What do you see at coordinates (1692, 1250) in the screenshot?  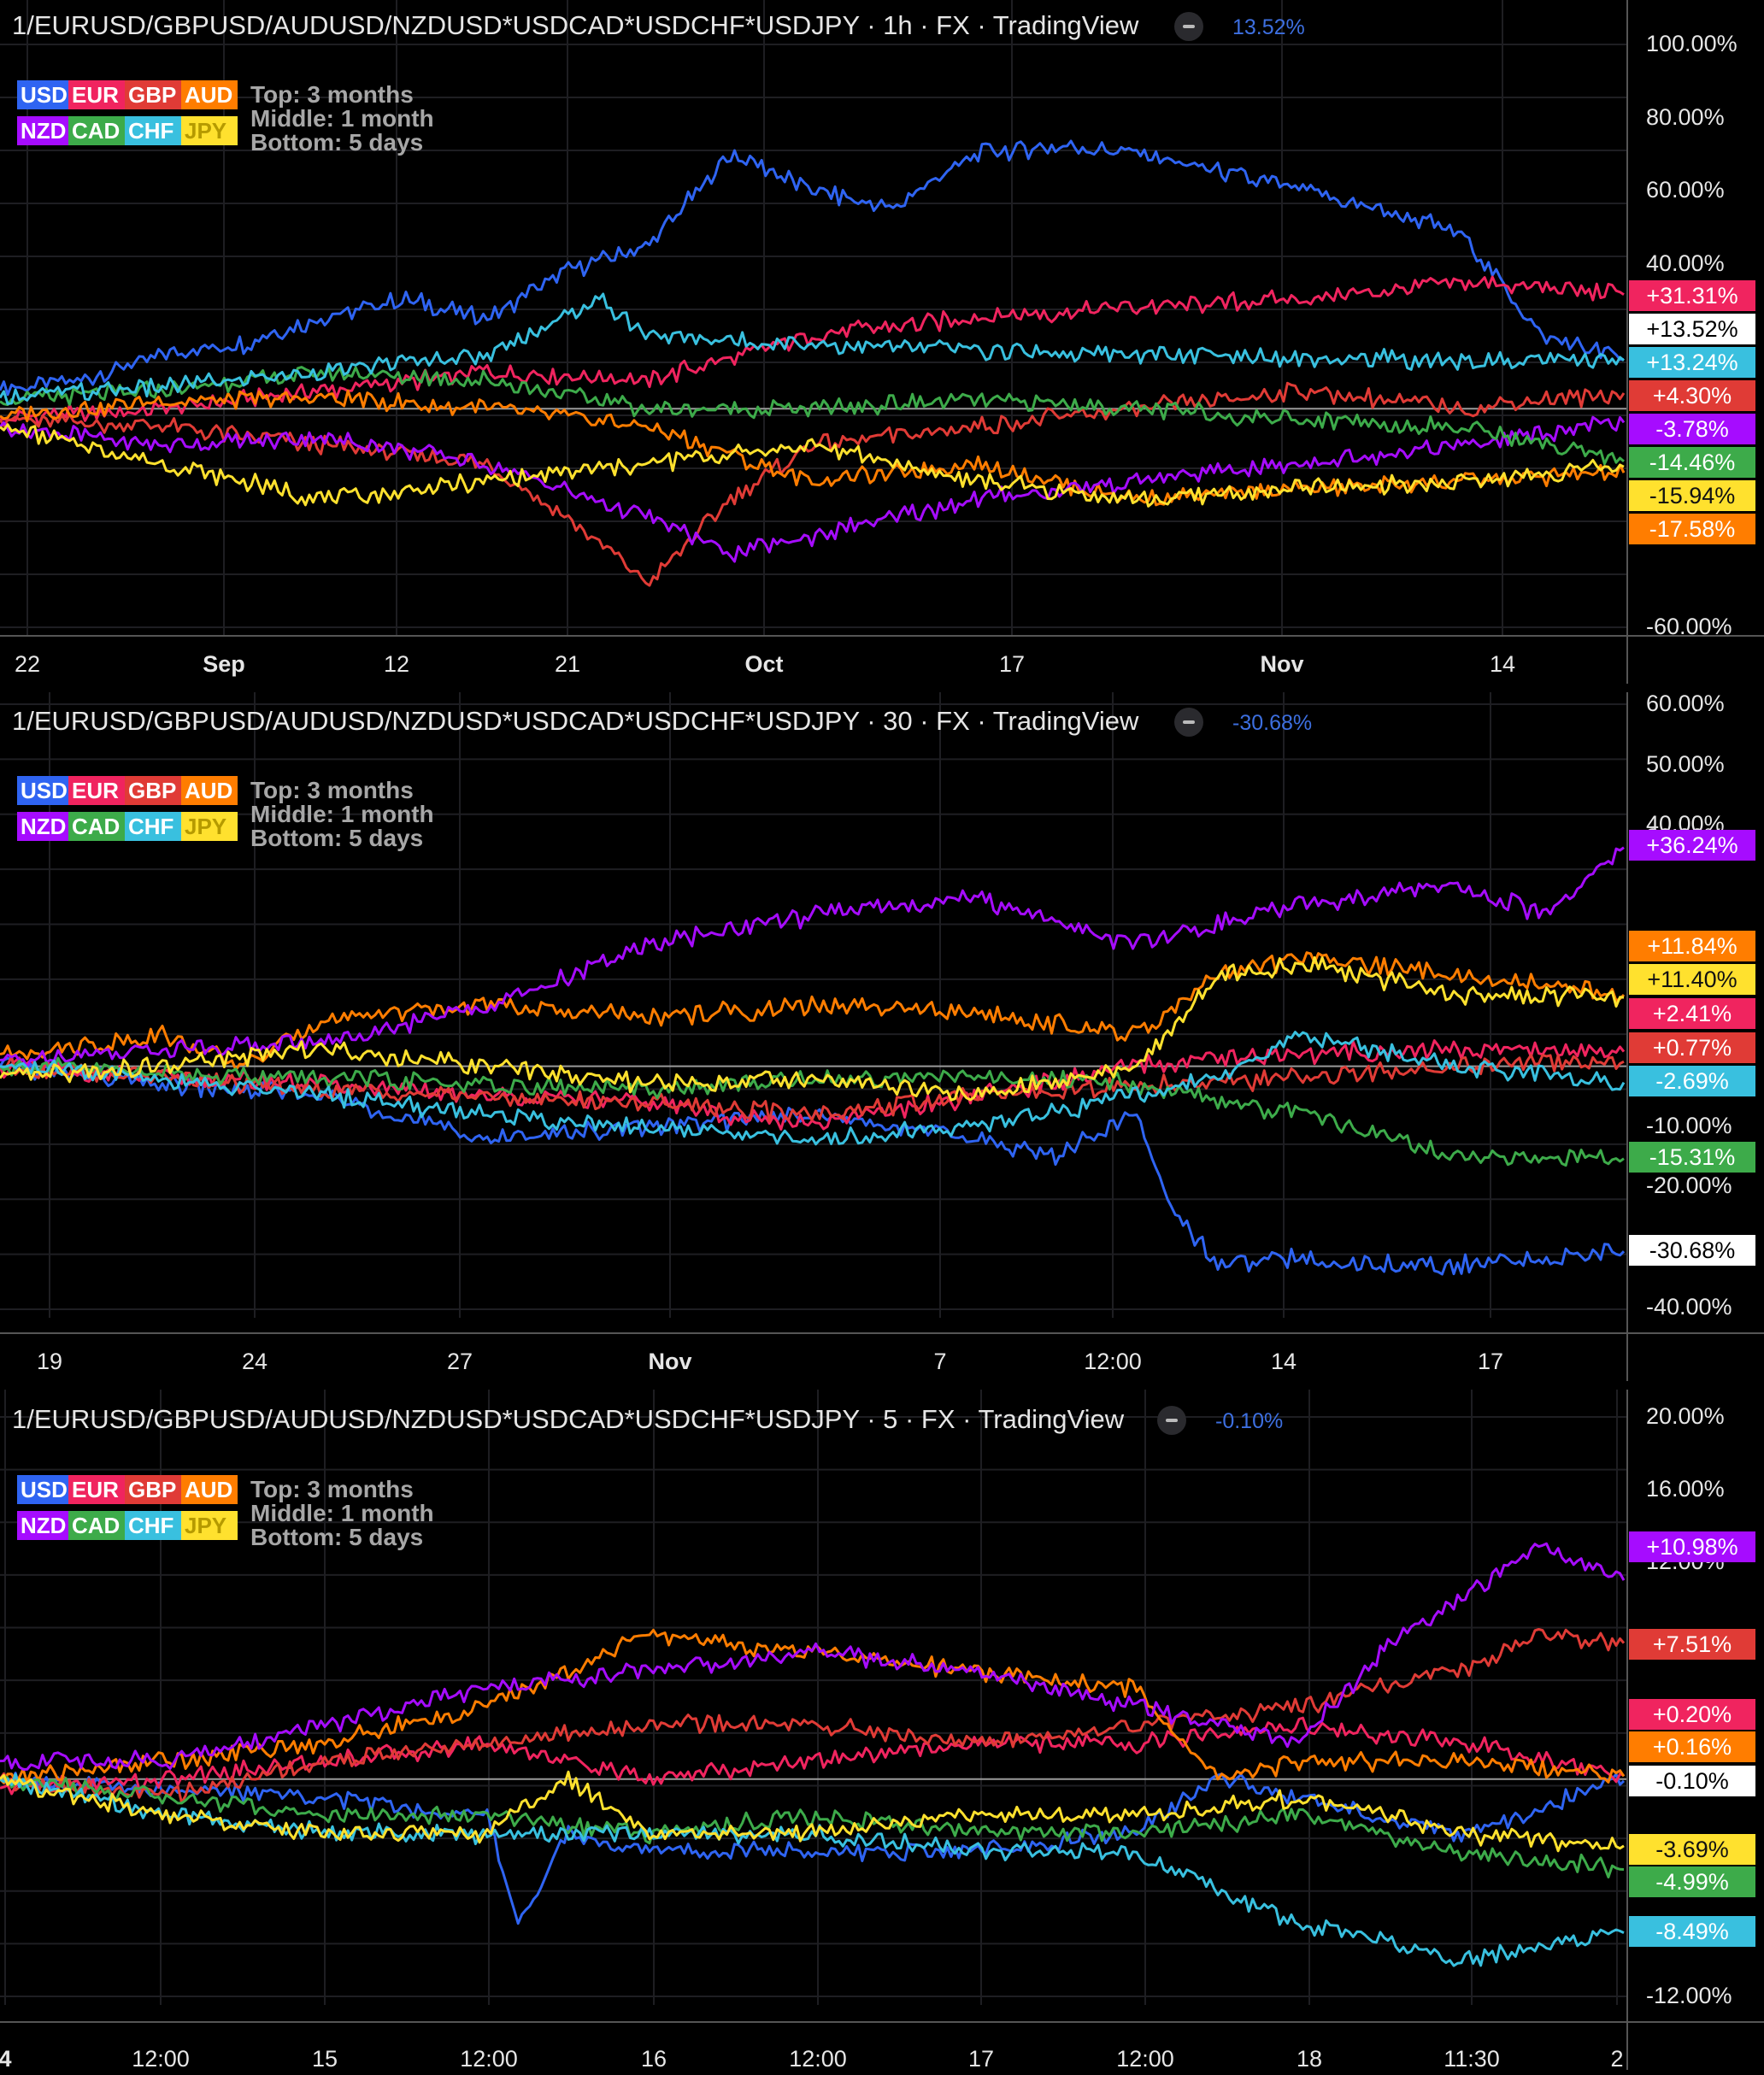 I see `price-label-usd: -30.68%` at bounding box center [1692, 1250].